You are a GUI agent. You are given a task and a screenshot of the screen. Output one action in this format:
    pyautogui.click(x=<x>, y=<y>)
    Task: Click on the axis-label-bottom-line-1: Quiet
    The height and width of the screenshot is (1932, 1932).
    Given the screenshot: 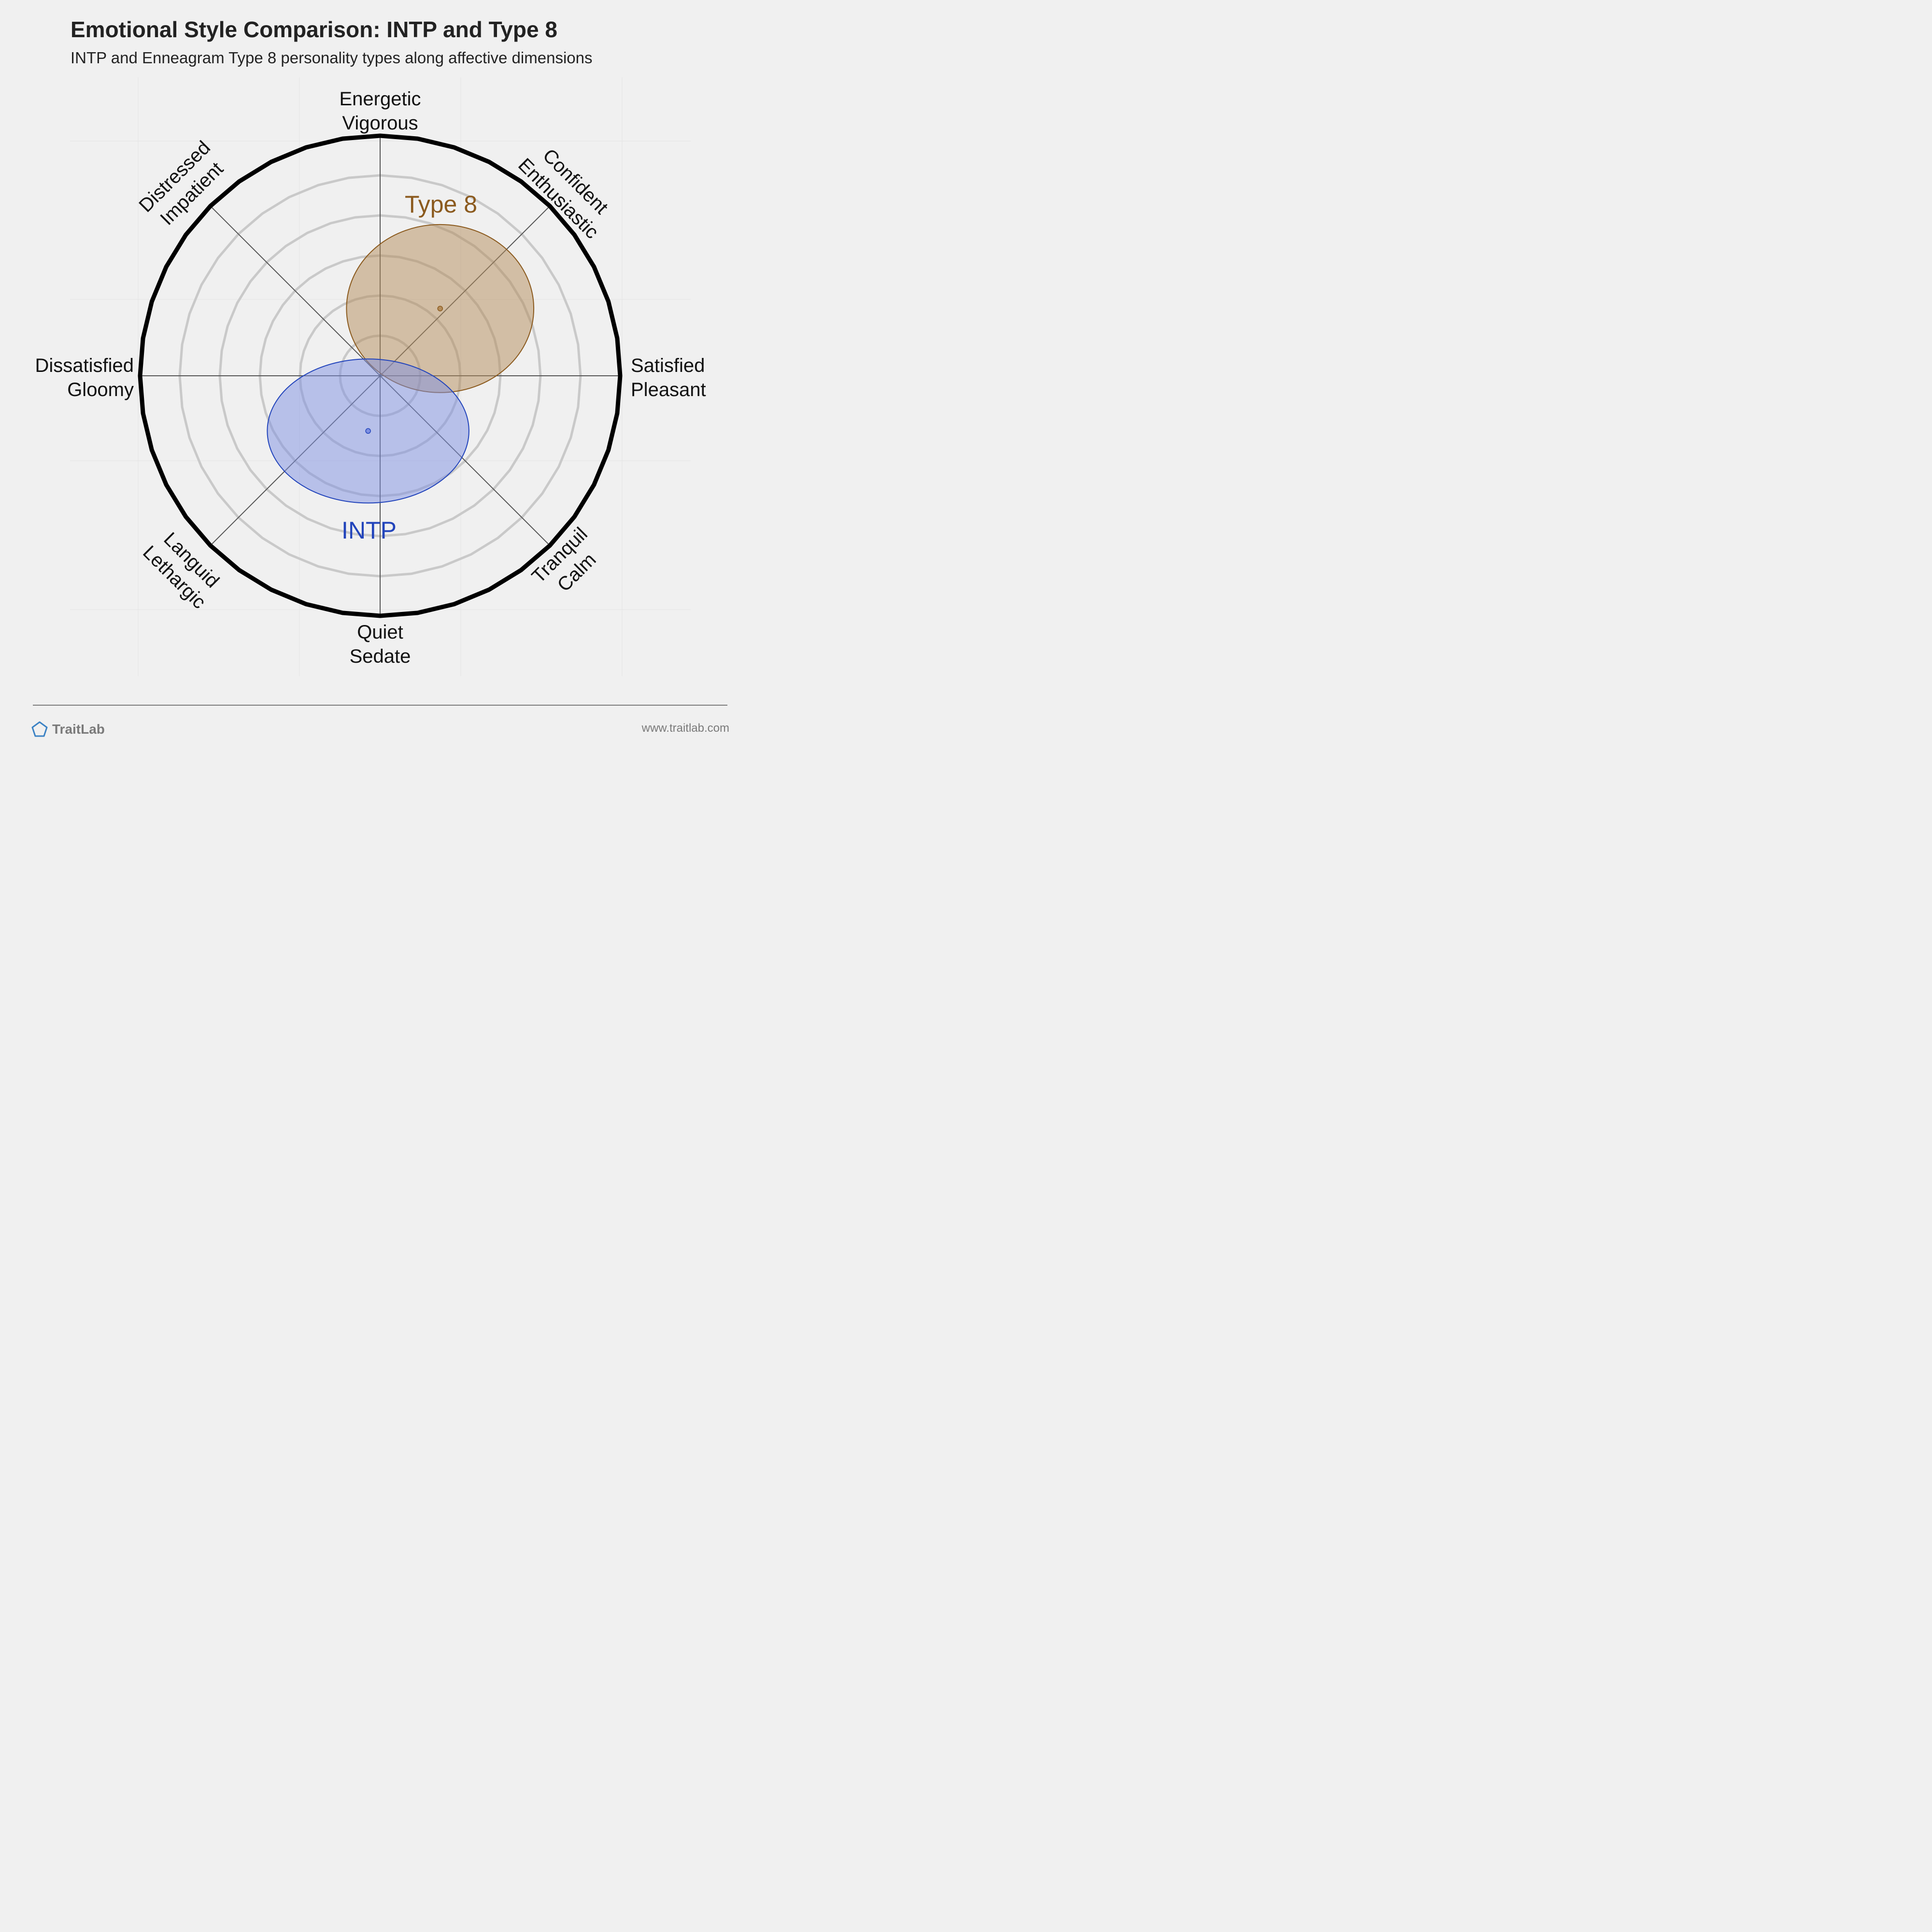 What is the action you would take?
    pyautogui.click(x=380, y=632)
    